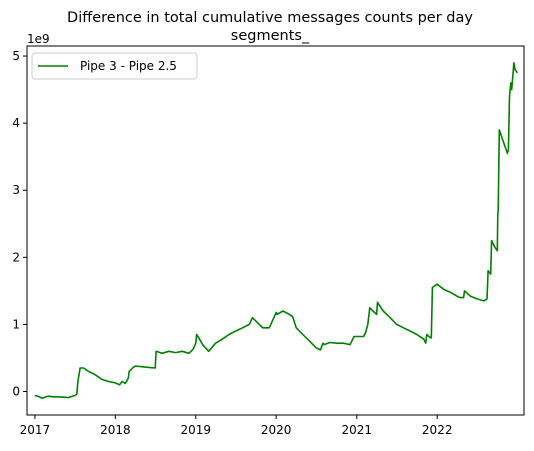  Describe the element at coordinates (16, 257) in the screenshot. I see `y-tick-label: 2` at that location.